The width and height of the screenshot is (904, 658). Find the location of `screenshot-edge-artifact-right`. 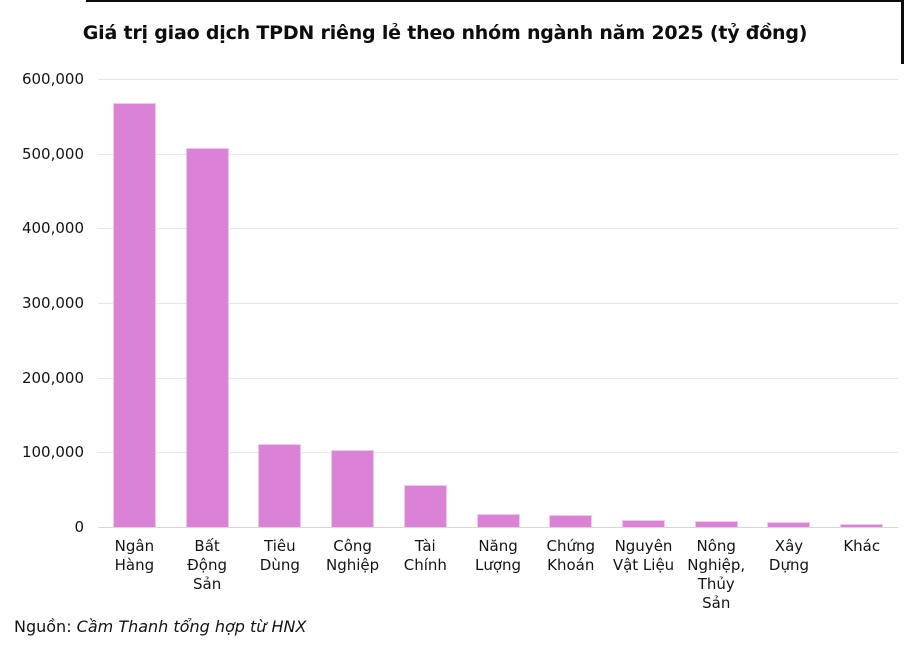

screenshot-edge-artifact-right is located at coordinates (902, 32).